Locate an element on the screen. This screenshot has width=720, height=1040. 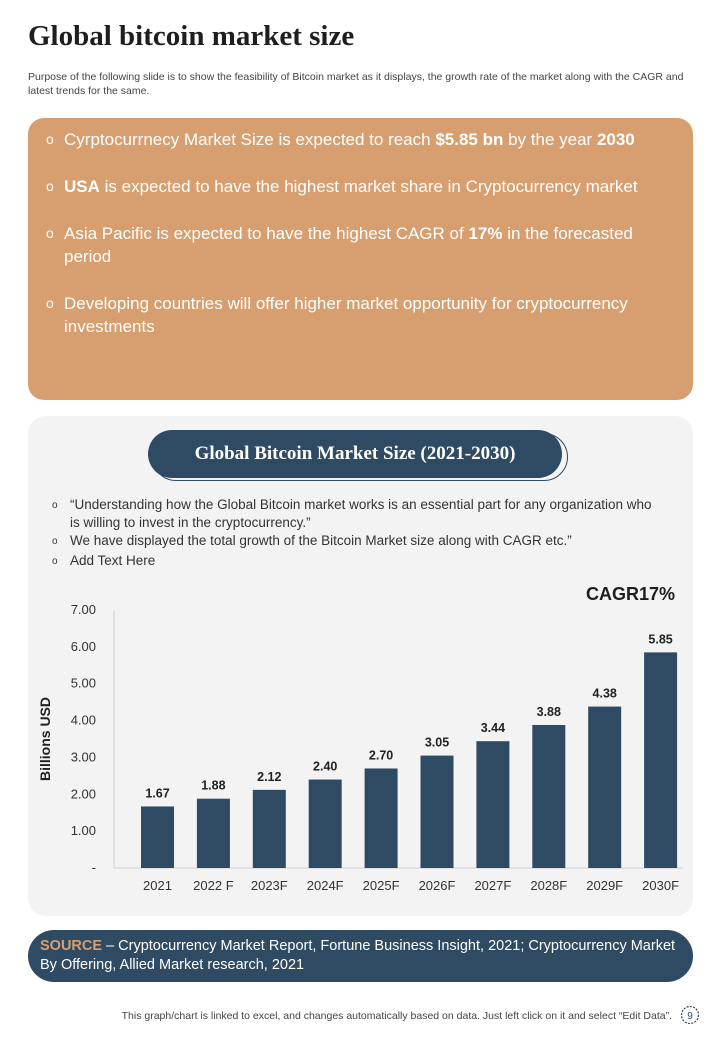
bar-value-label: 2.70 is located at coordinates (381, 755).